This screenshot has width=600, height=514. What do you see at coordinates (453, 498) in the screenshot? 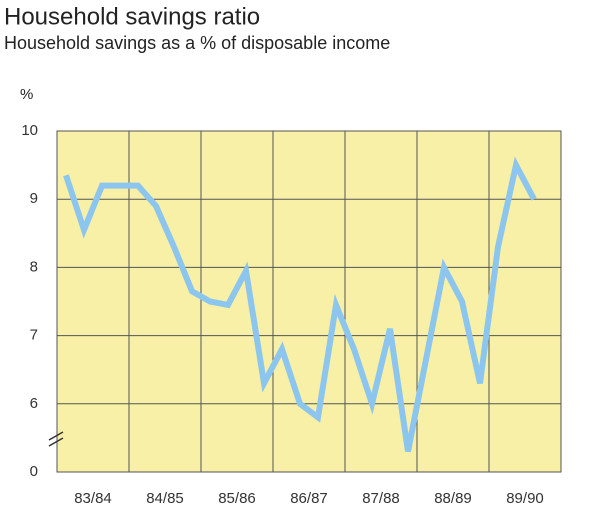
I see `x-tick-label: 88/89` at bounding box center [453, 498].